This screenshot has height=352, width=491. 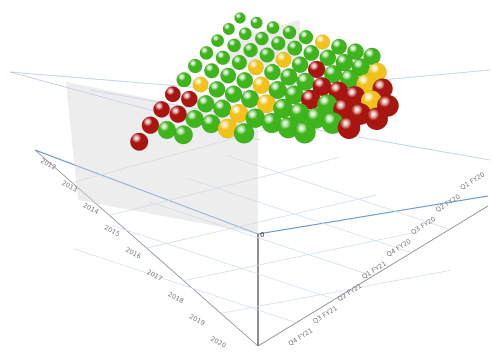 What do you see at coordinates (176, 297) in the screenshot?
I see `left-axis-tick-label: 2018` at bounding box center [176, 297].